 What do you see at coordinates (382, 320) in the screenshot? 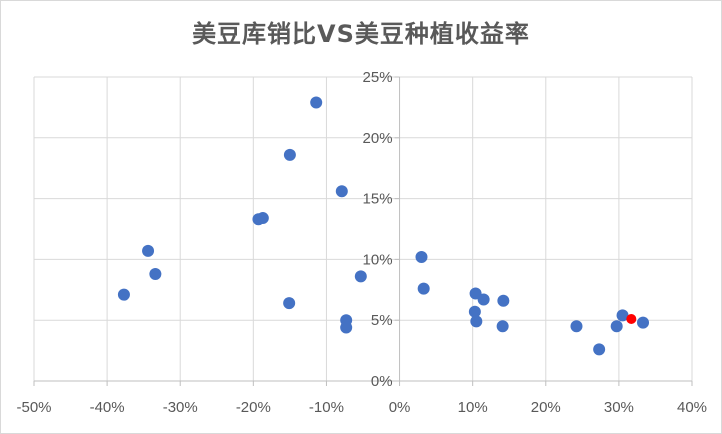
I see `y-tick-label: 5%` at bounding box center [382, 320].